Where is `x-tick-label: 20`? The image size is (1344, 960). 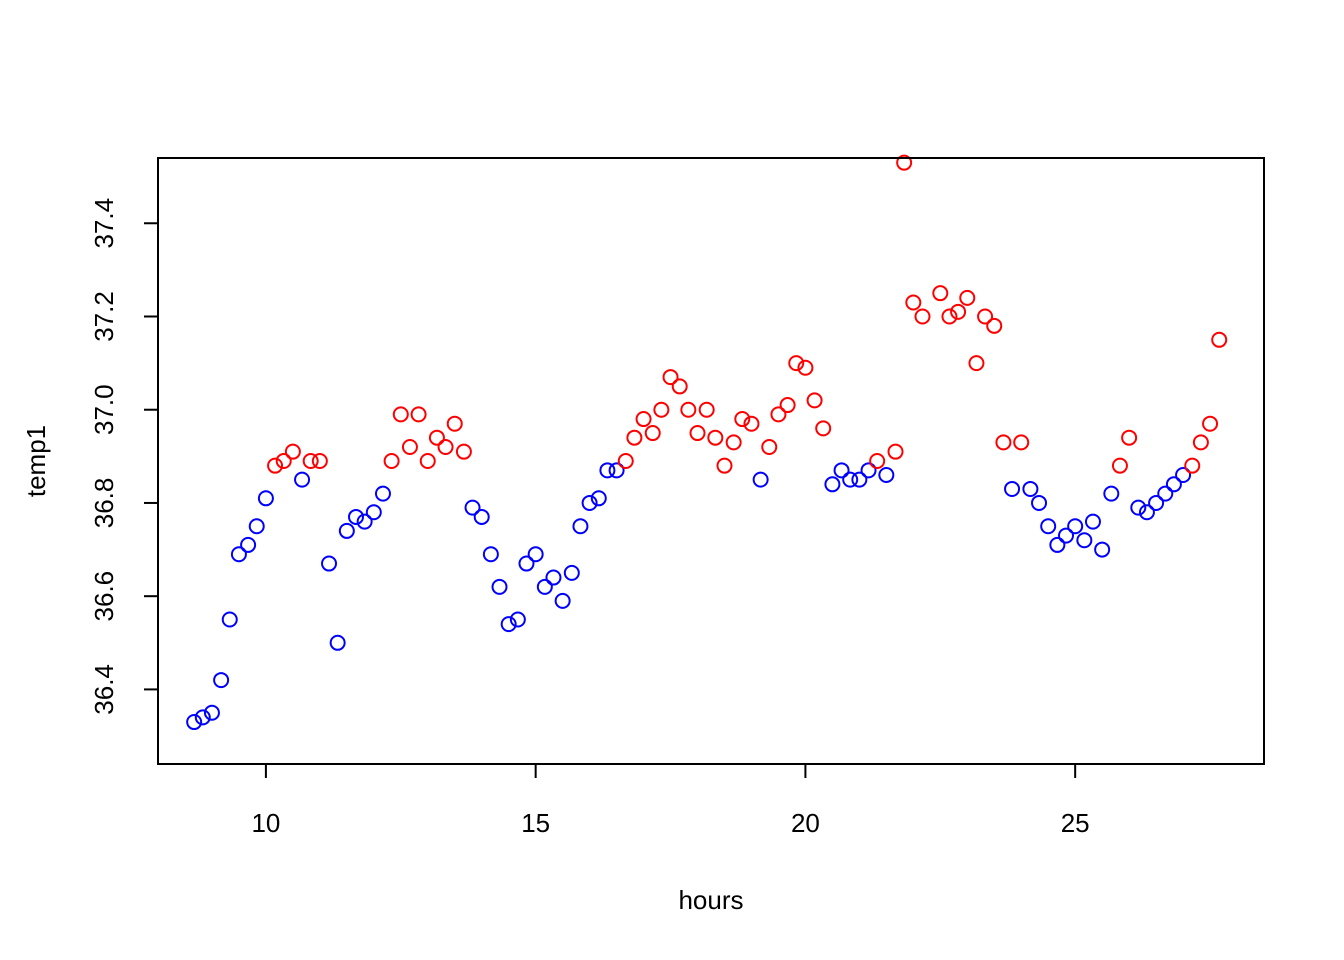 x-tick-label: 20 is located at coordinates (805, 823).